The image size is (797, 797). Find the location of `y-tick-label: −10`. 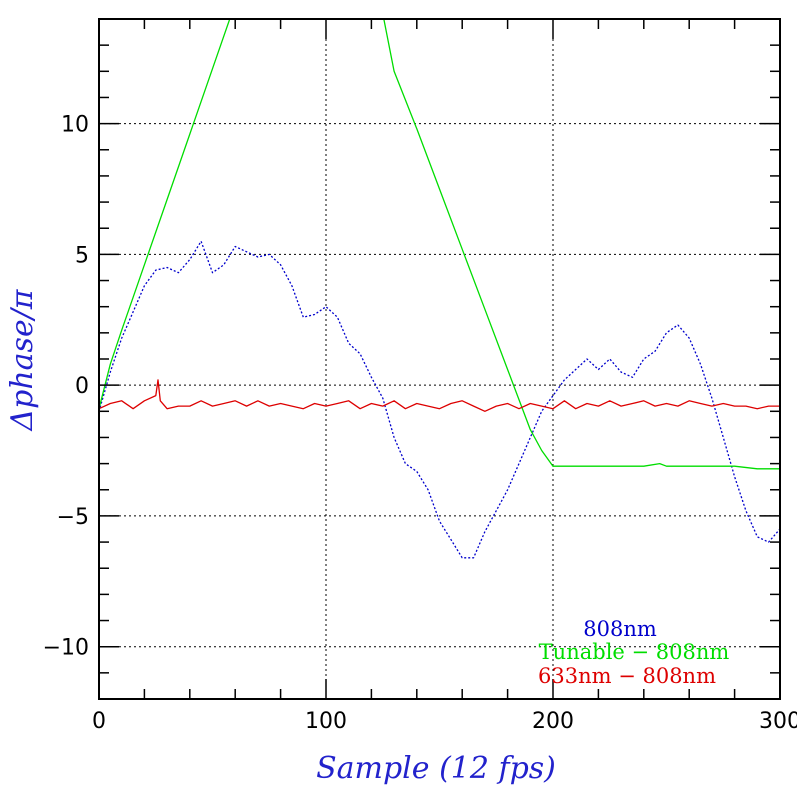

y-tick-label: −10 is located at coordinates (66, 648).